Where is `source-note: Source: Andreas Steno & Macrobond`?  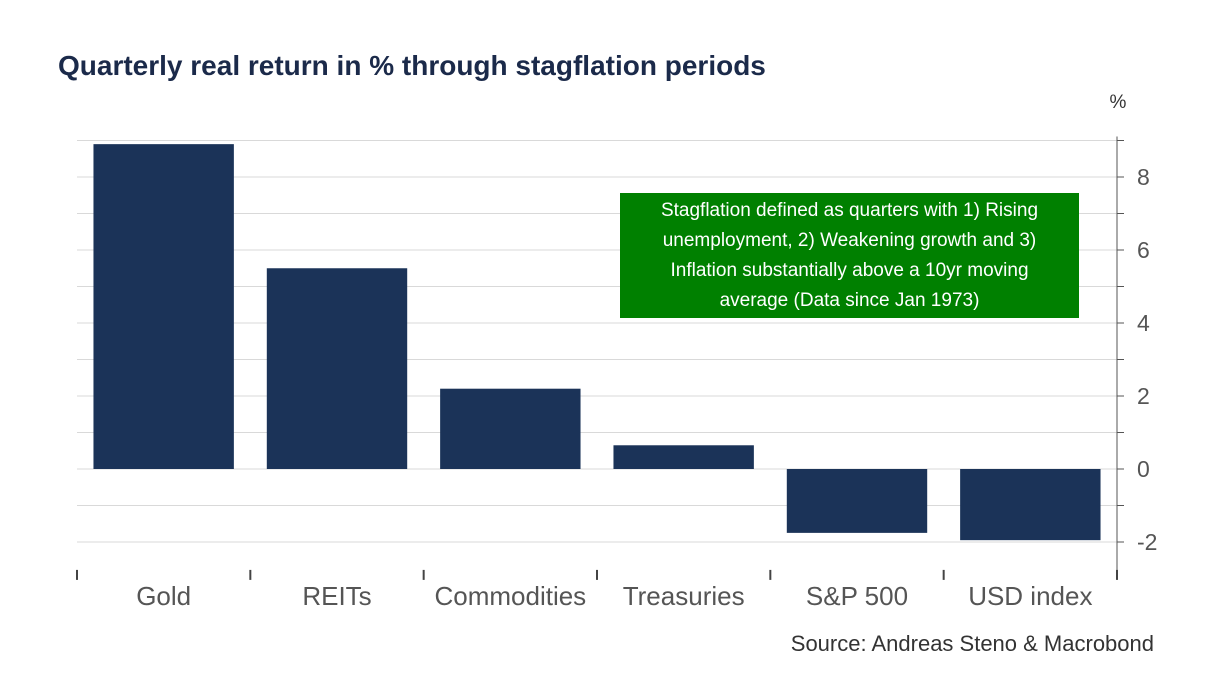
source-note: Source: Andreas Steno & Macrobond is located at coordinates (972, 643).